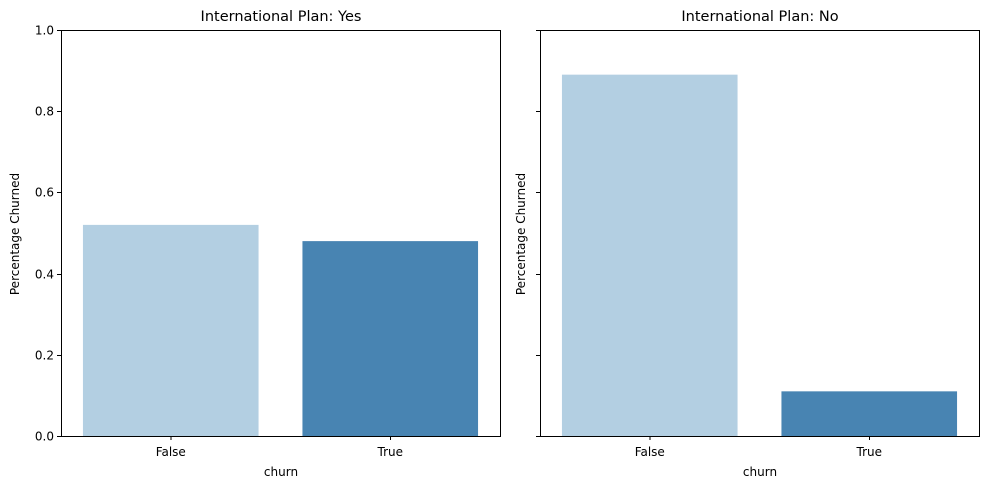 This screenshot has height=494, width=989. What do you see at coordinates (281, 17) in the screenshot?
I see `subplot-title: International Plan: Yes` at bounding box center [281, 17].